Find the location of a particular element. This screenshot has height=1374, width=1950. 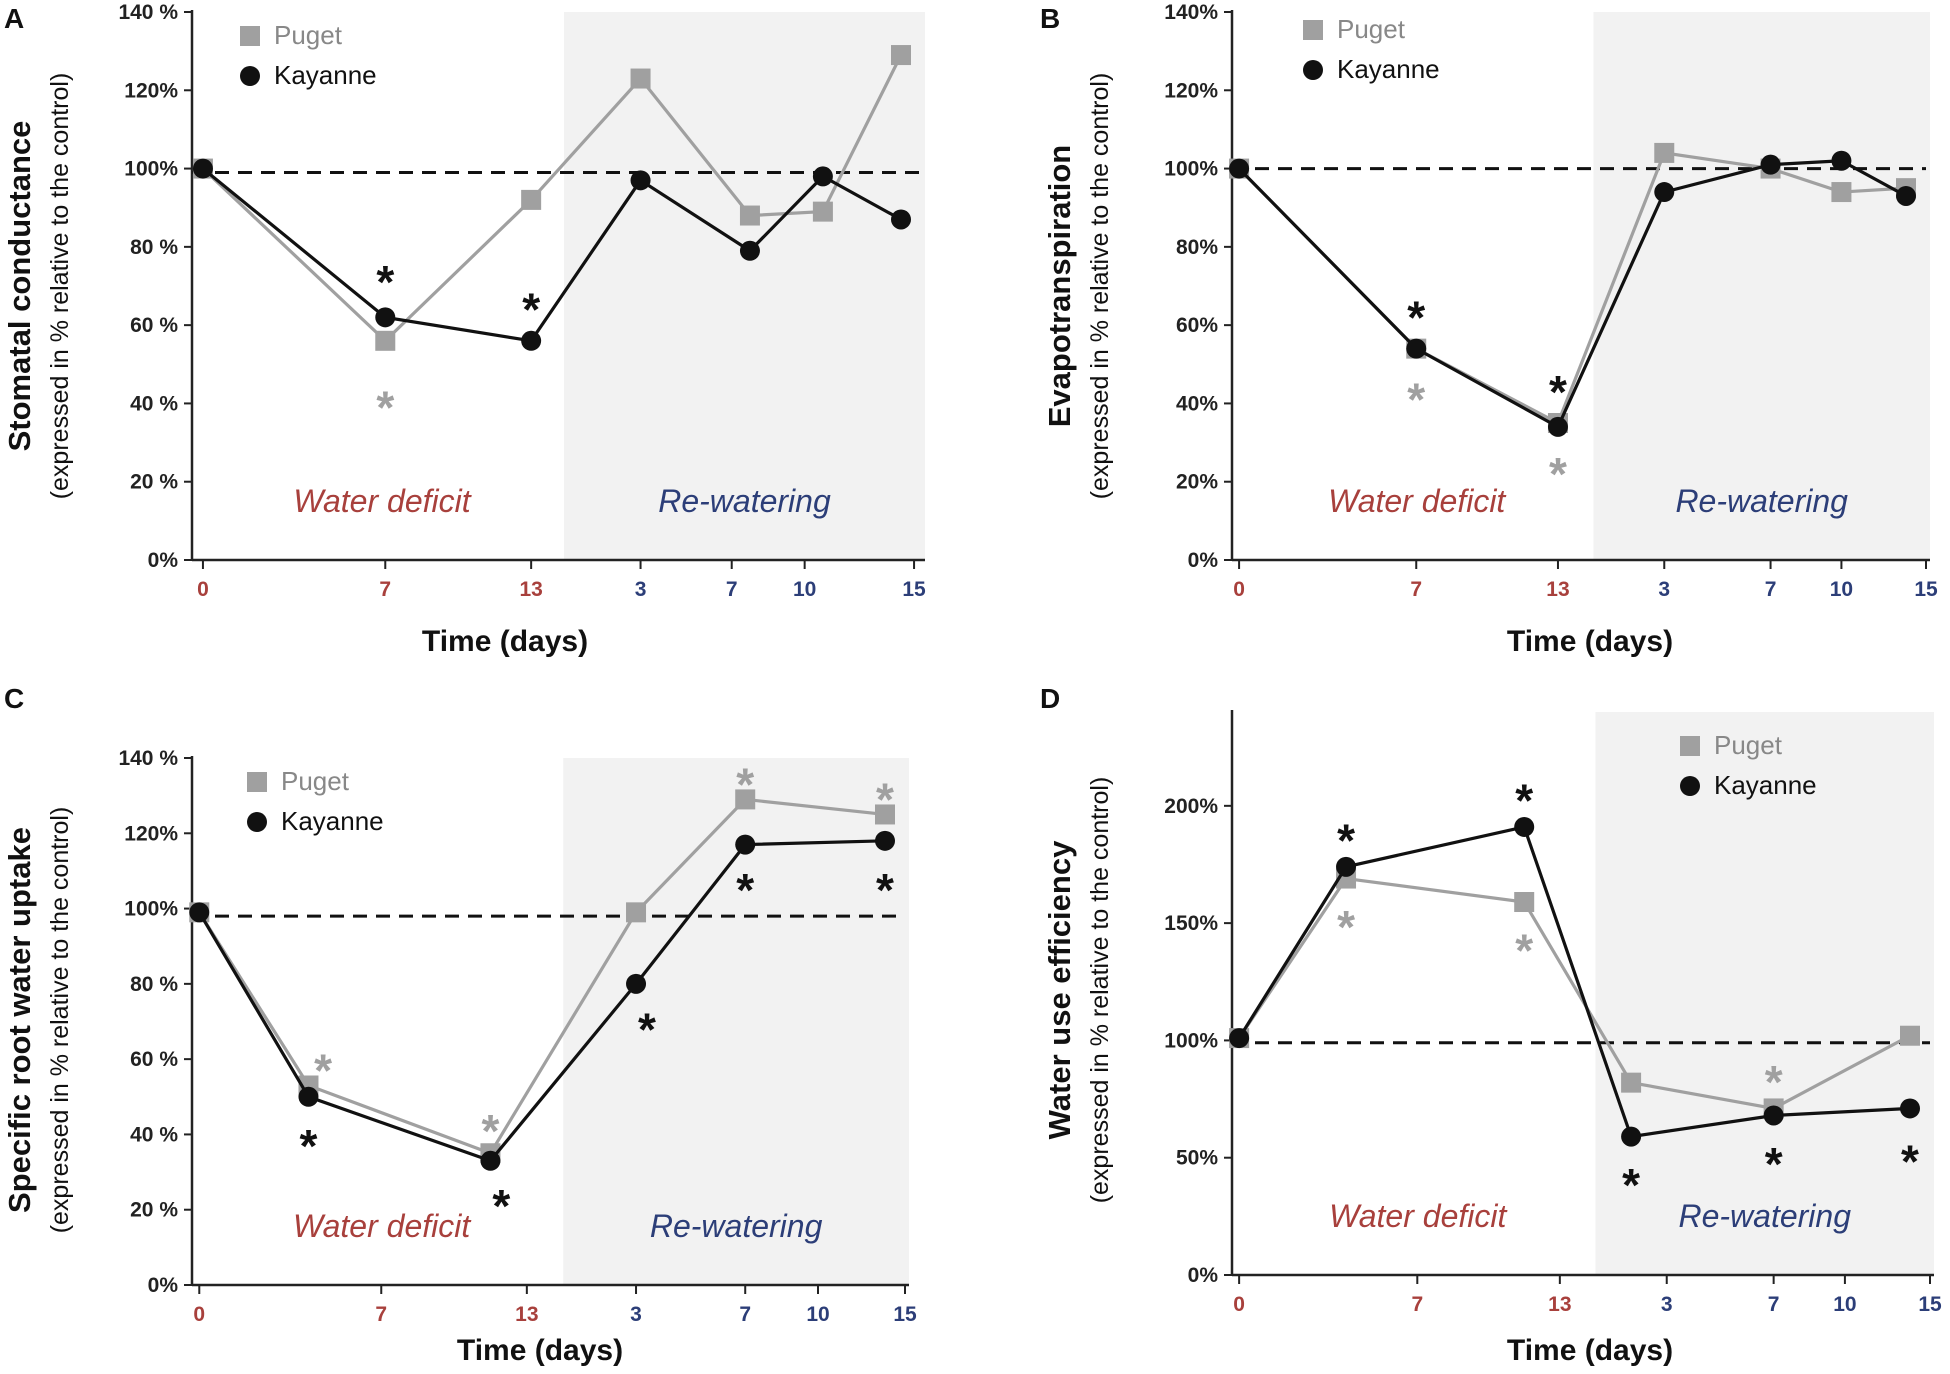

legend-puget-marker is located at coordinates (1313, 30).